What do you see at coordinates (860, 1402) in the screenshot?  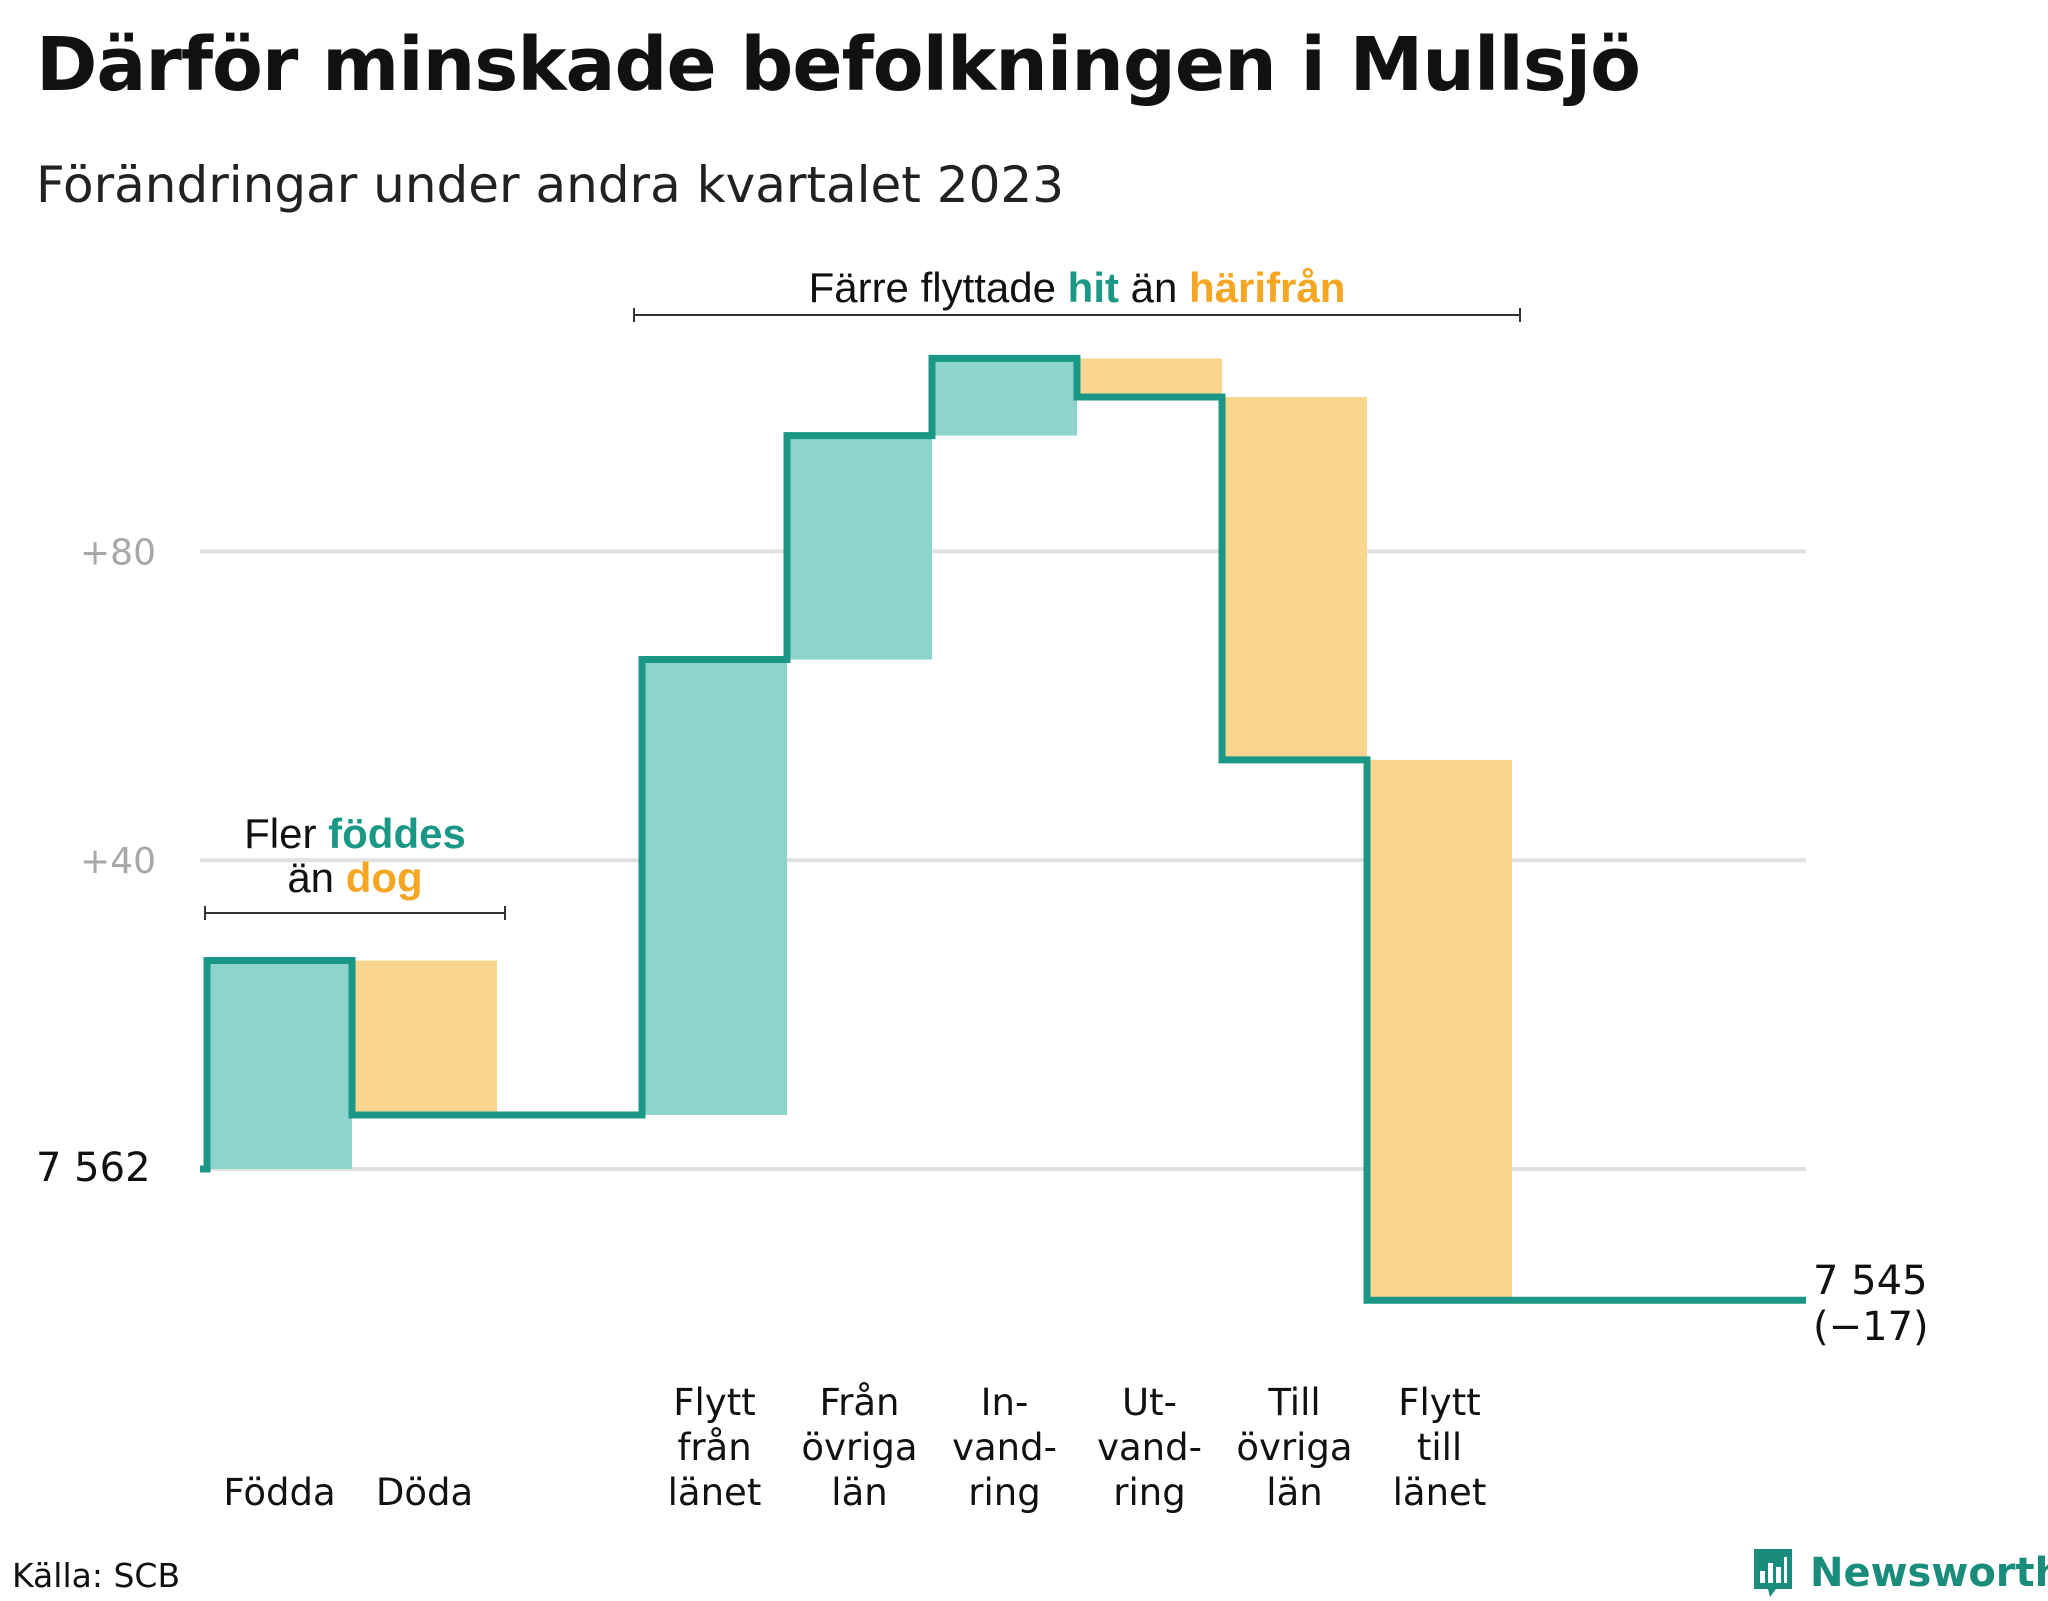 I see `category-label: Från` at bounding box center [860, 1402].